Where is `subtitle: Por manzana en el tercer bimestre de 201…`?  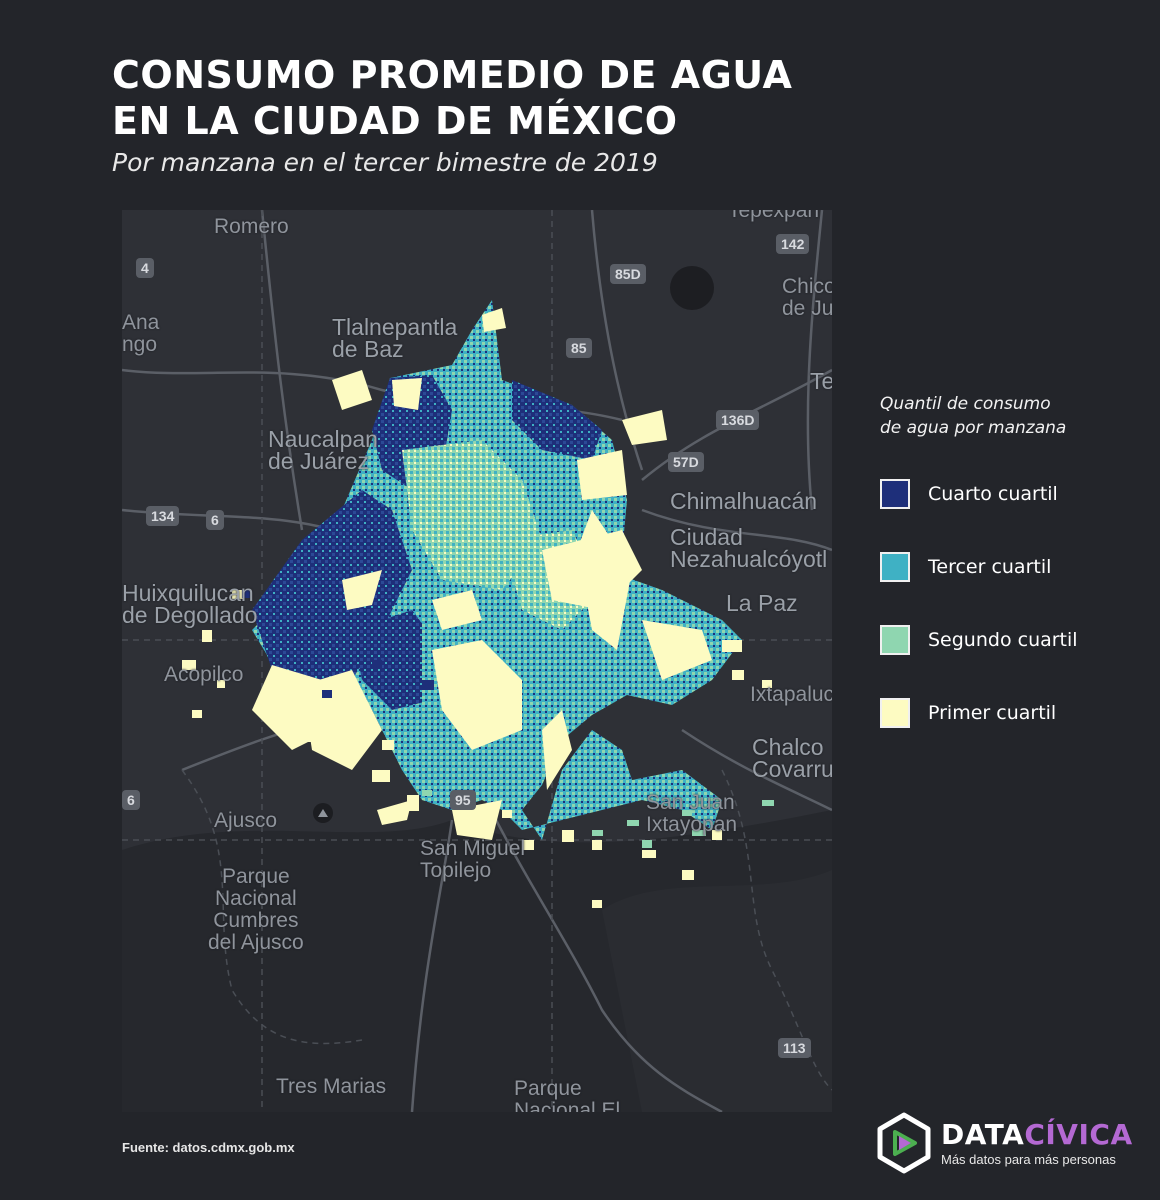
subtitle: Por manzana en el tercer bimestre de 201… is located at coordinates (385, 162).